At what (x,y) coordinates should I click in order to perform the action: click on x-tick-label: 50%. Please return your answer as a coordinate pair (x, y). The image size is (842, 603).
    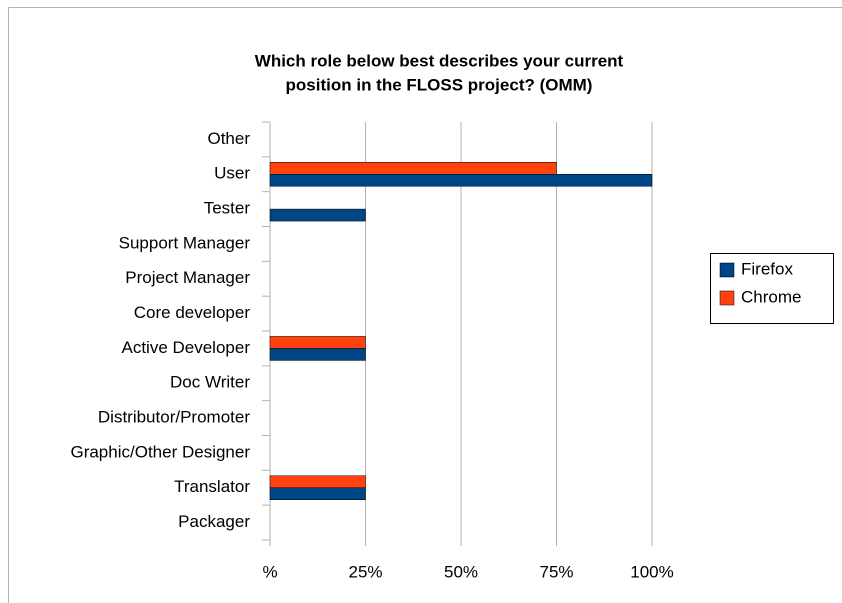
    Looking at the image, I should click on (461, 571).